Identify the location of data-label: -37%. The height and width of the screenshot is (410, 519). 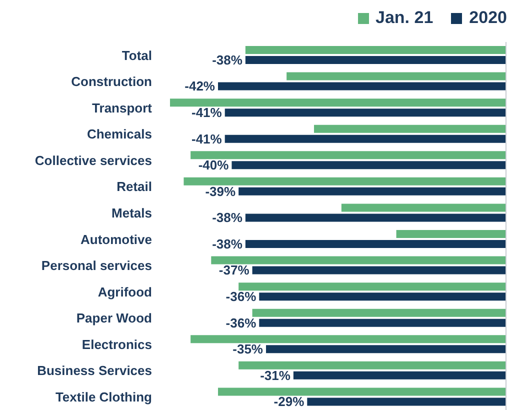
(234, 270).